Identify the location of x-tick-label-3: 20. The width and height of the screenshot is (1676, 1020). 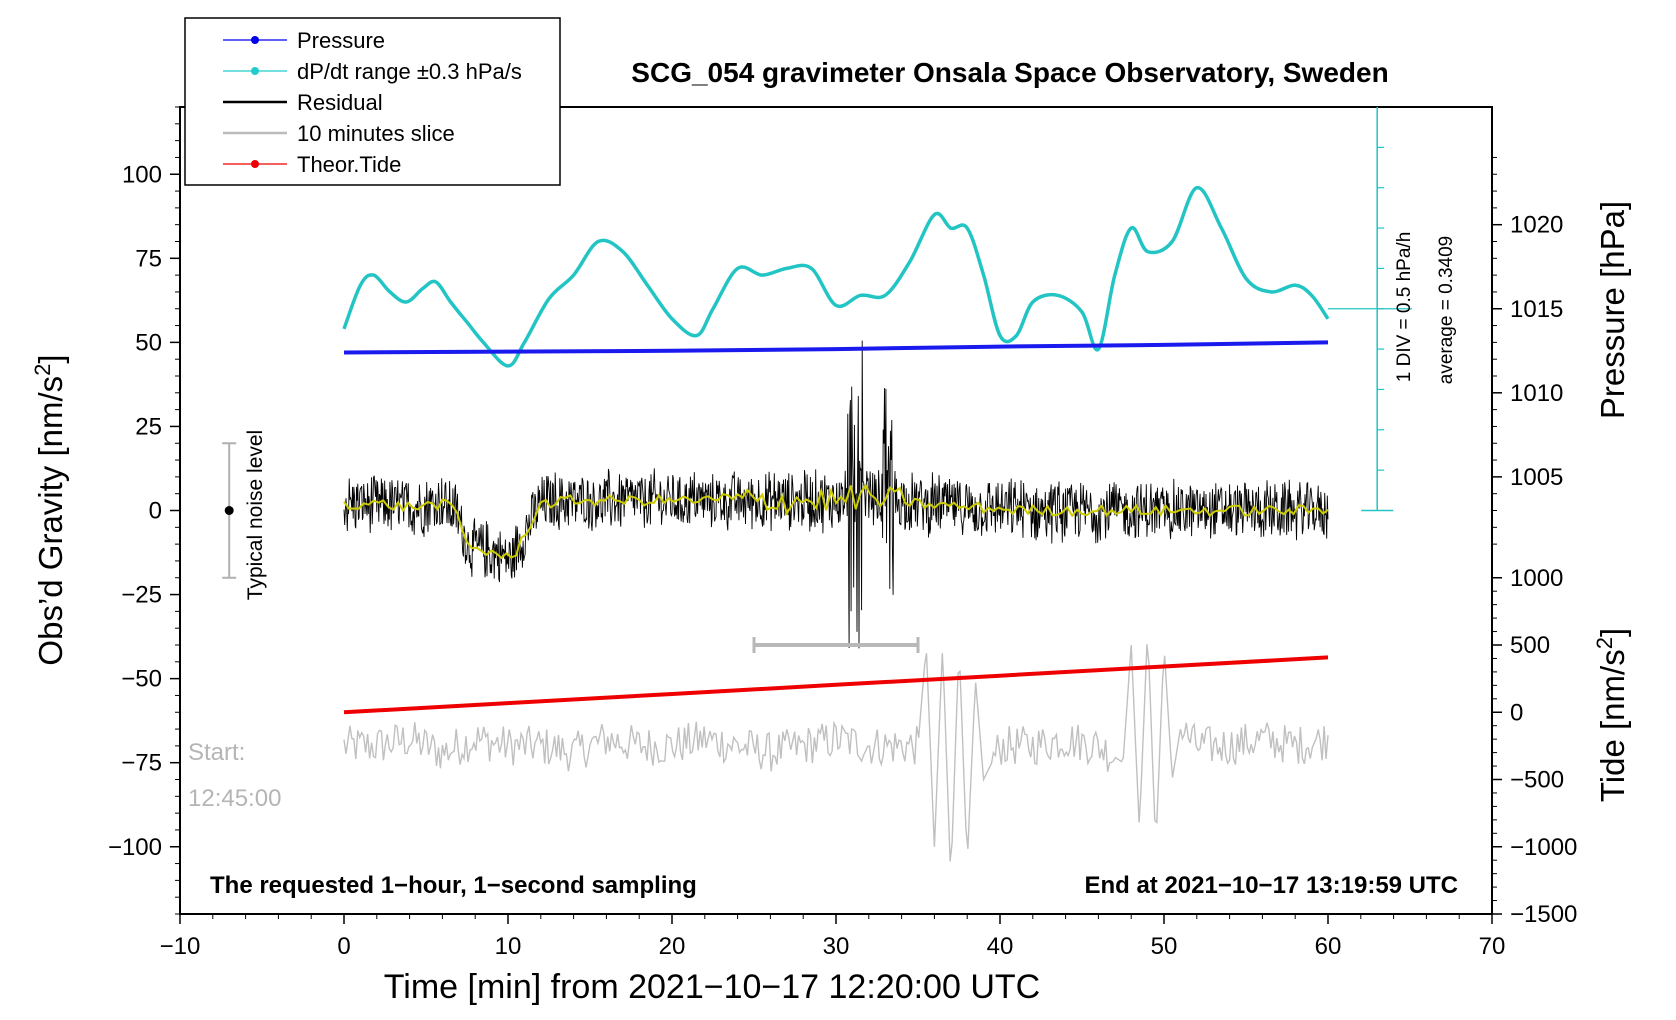
(672, 946).